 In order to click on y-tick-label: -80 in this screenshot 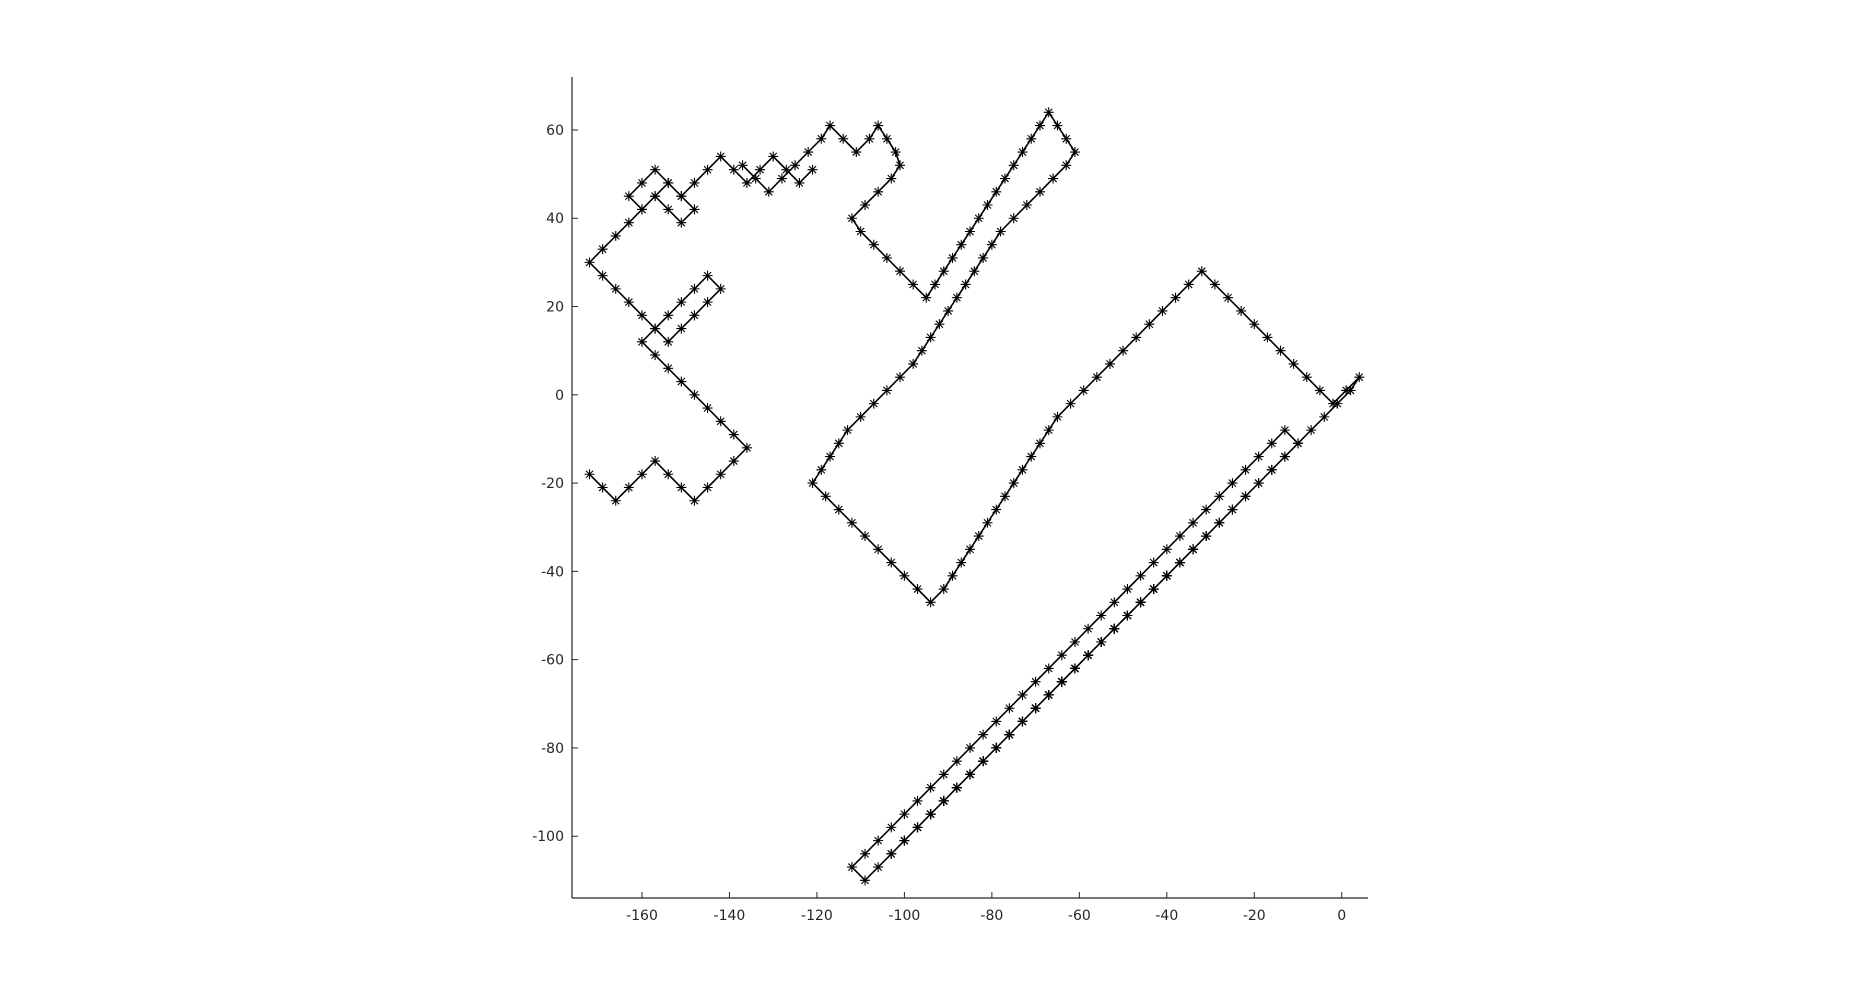, I will do `click(552, 749)`.